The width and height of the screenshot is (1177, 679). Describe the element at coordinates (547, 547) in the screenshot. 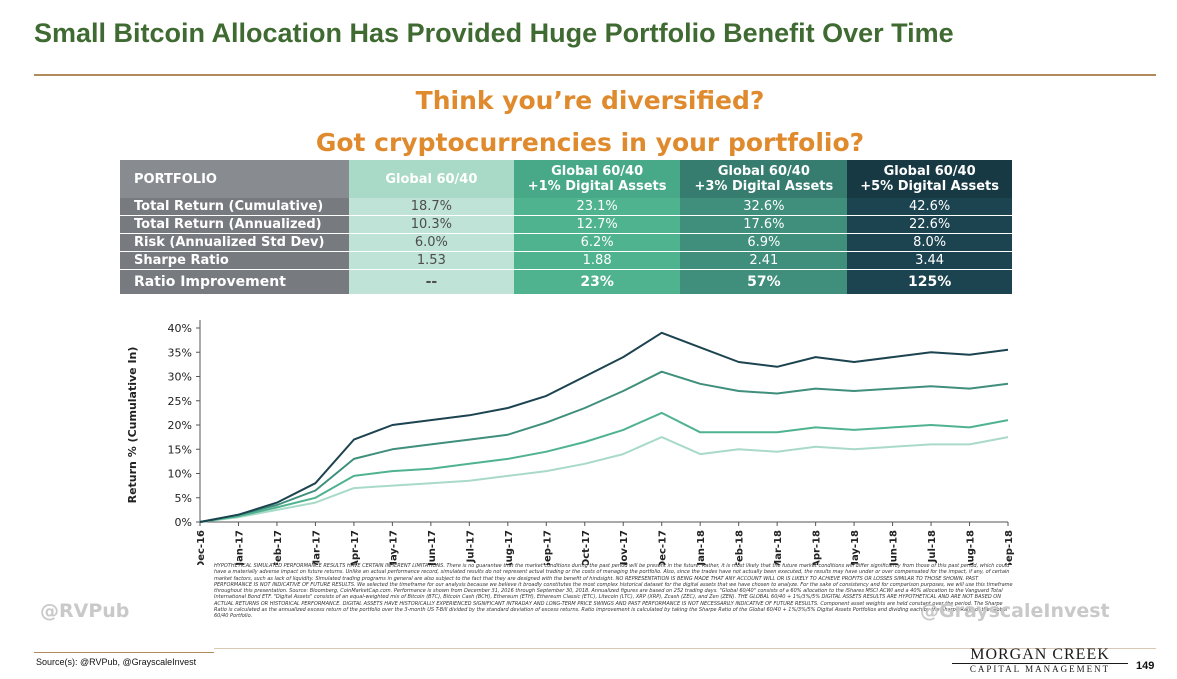

I see `x-tick-label: Sep-17` at that location.